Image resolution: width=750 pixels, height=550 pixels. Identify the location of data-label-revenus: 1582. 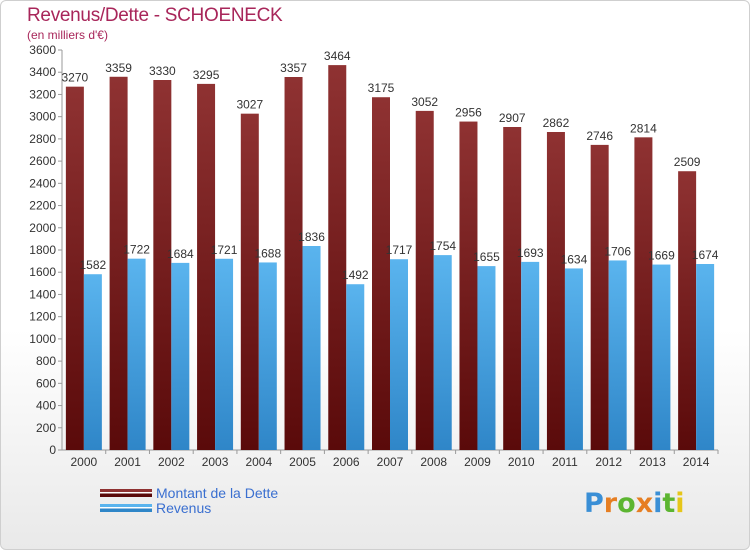
(93, 265).